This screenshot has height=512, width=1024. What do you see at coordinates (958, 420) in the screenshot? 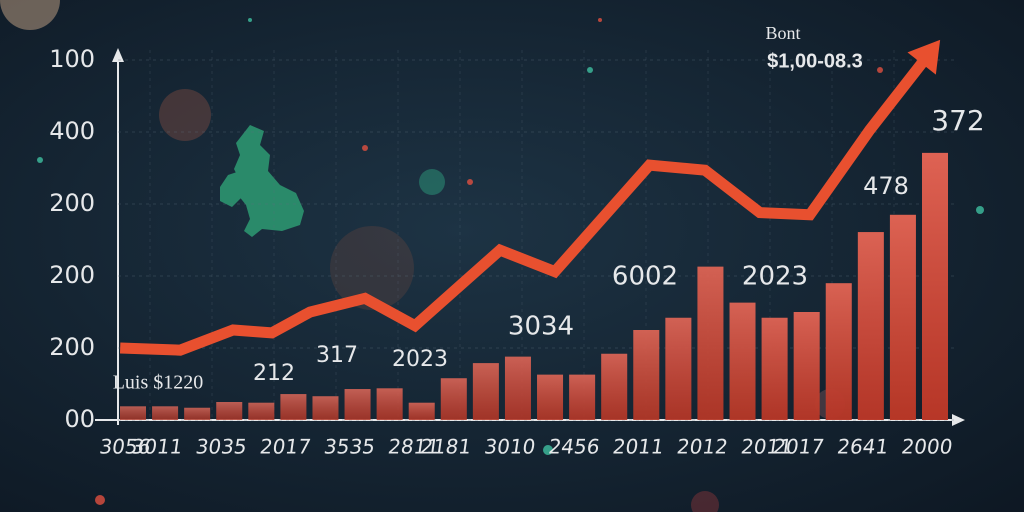
I see `x-axis-arrow` at bounding box center [958, 420].